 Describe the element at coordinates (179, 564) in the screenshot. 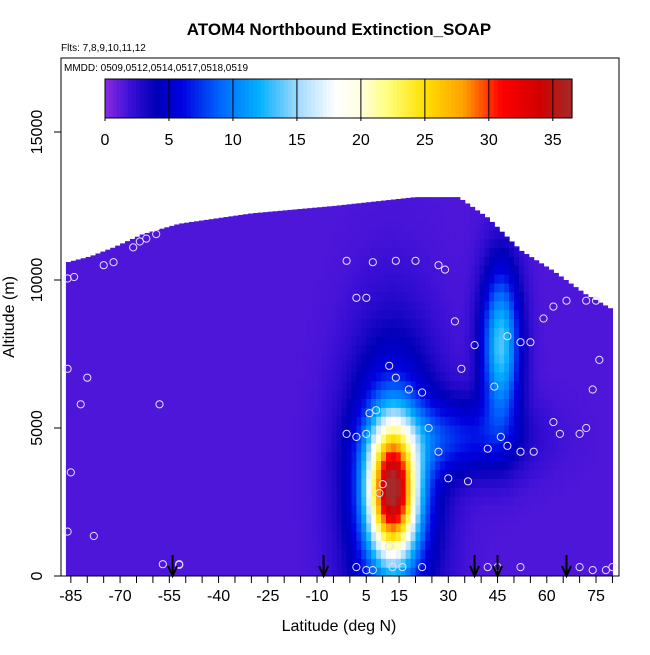

I see `observation-point` at that location.